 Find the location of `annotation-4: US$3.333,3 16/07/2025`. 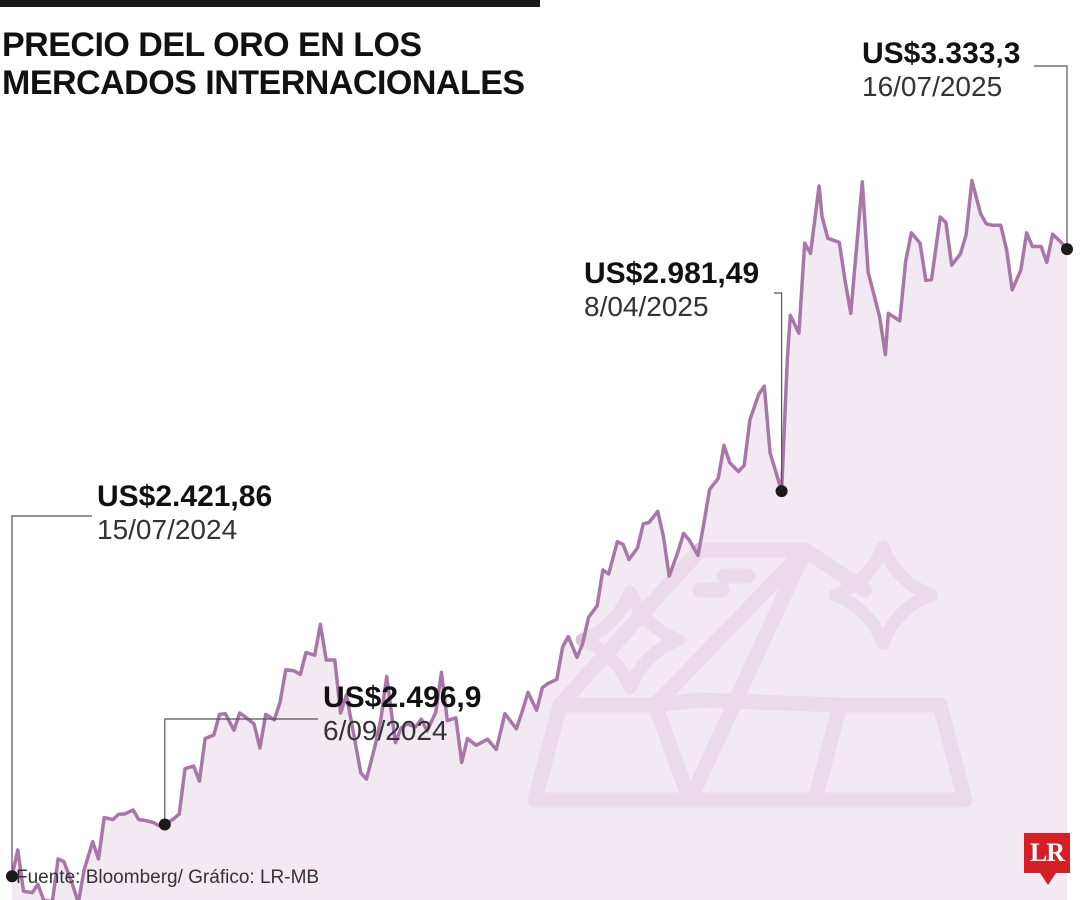

annotation-4: US$3.333,3 16/07/2025 is located at coordinates (941, 70).